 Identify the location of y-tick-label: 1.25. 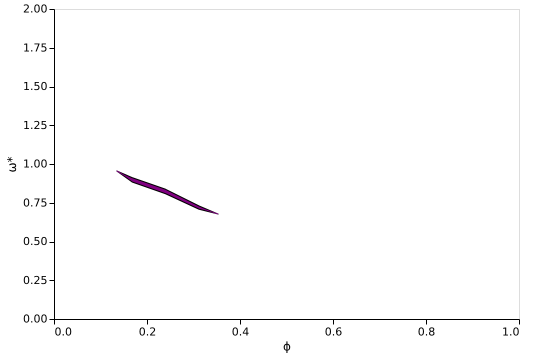
(35, 125).